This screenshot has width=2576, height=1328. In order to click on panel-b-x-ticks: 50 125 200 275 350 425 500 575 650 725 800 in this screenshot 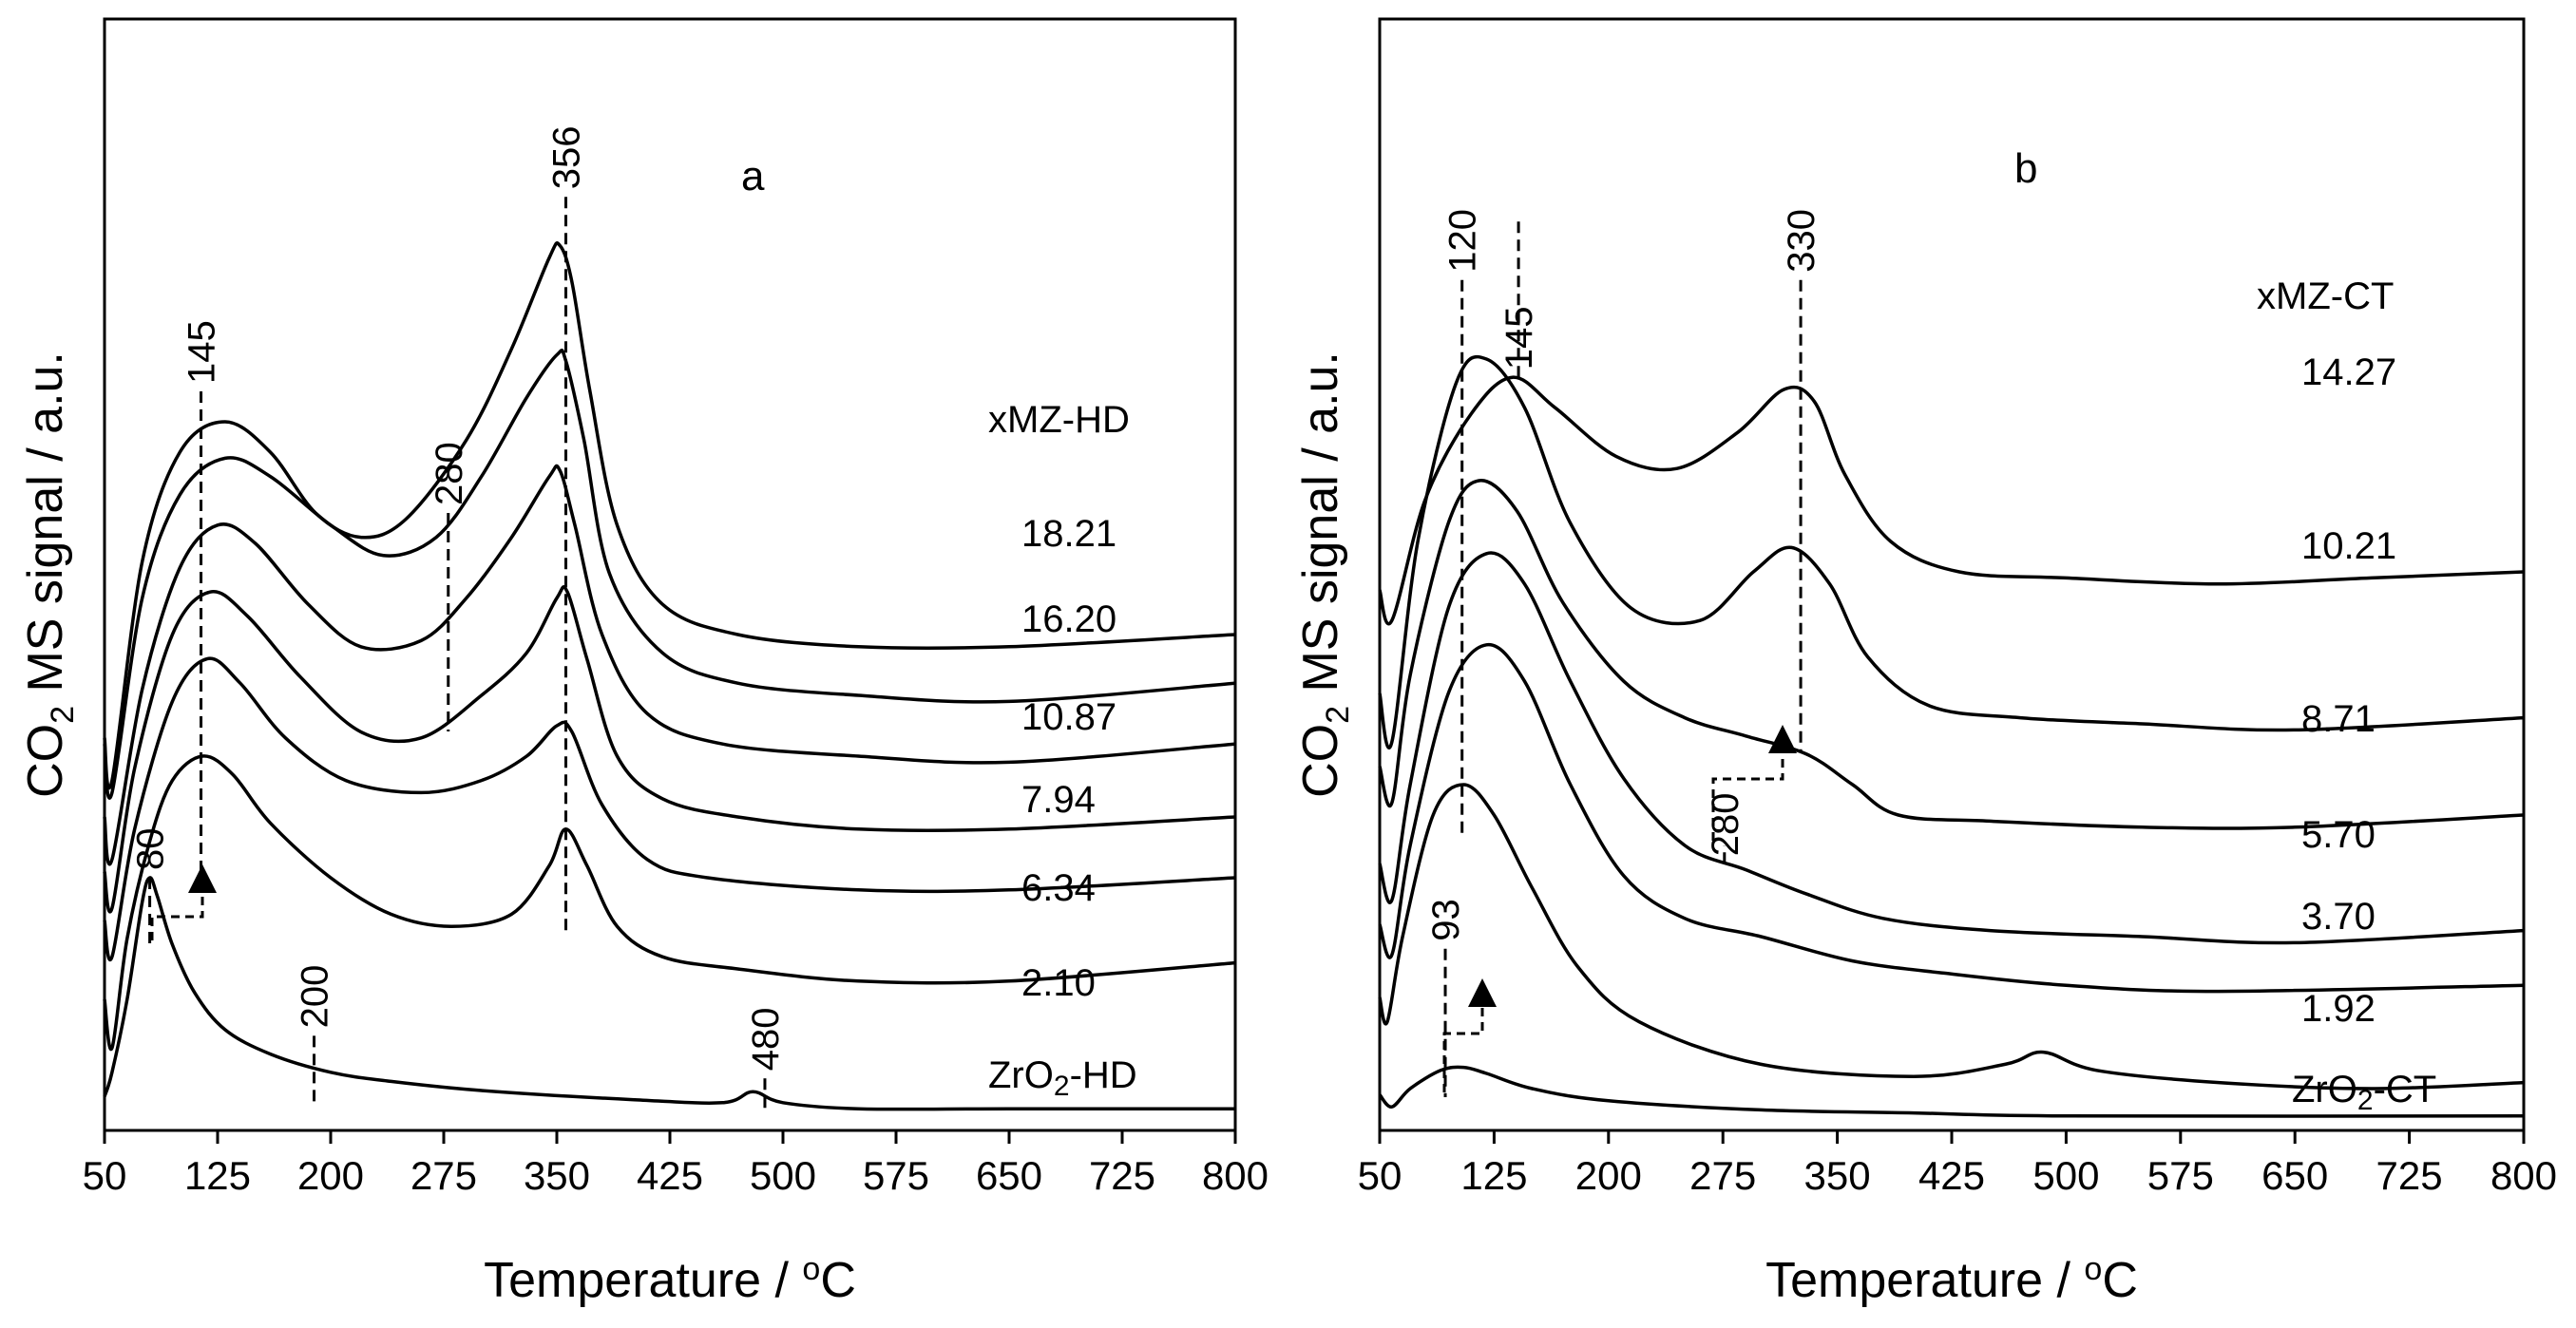, I will do `click(1957, 1164)`.